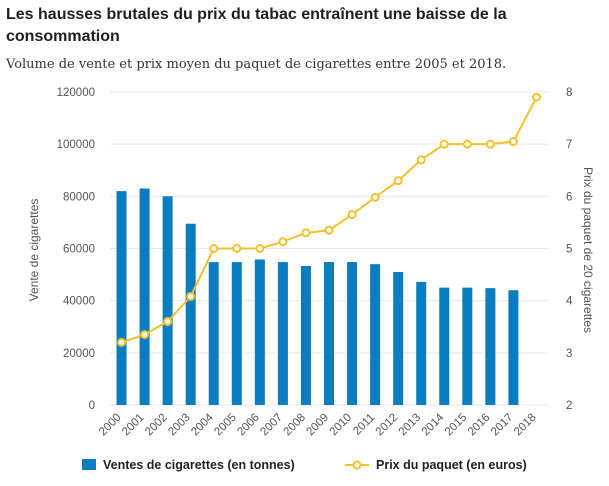 Image resolution: width=609 pixels, height=486 pixels. Describe the element at coordinates (588, 250) in the screenshot. I see `y2-axis-label: Prix du paquet de 20 cigarettes` at that location.